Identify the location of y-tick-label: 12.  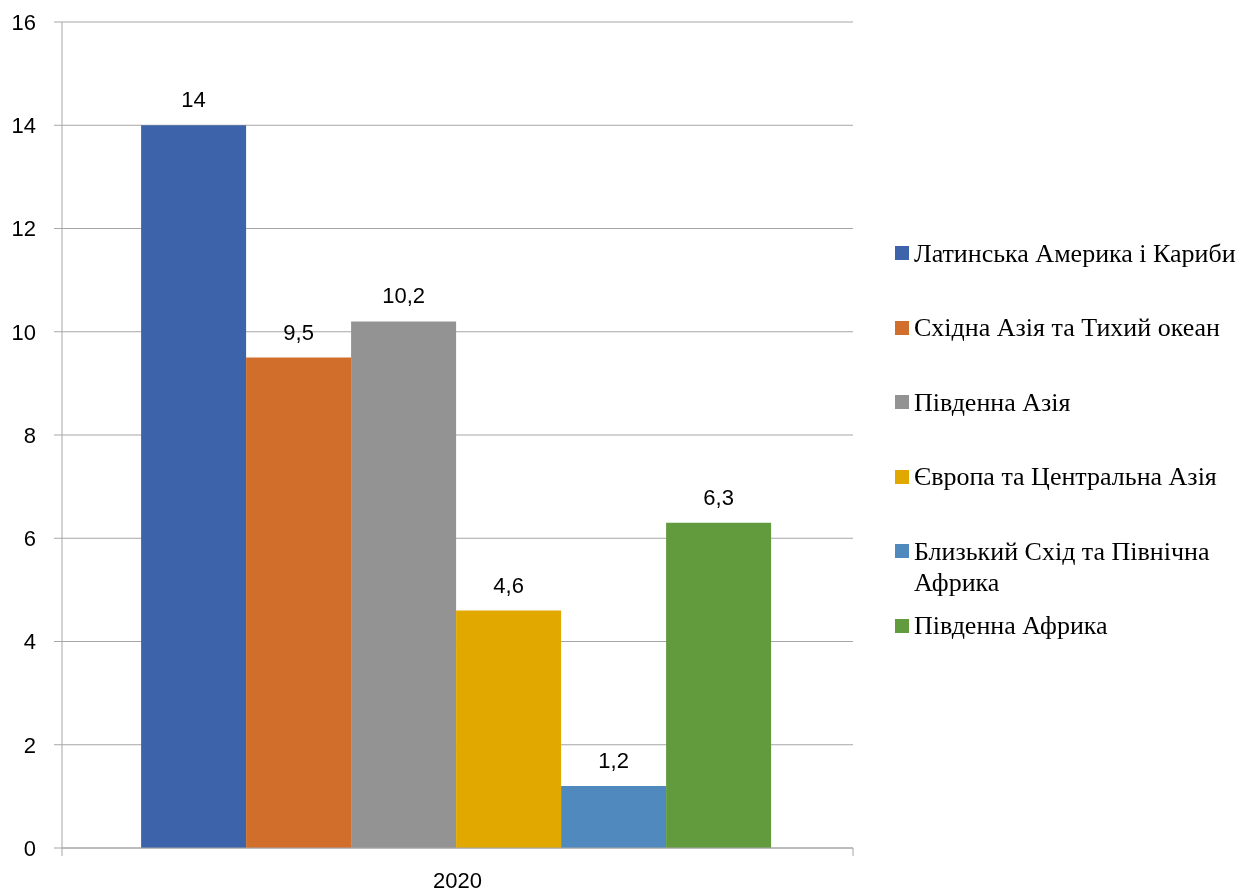
(23, 229).